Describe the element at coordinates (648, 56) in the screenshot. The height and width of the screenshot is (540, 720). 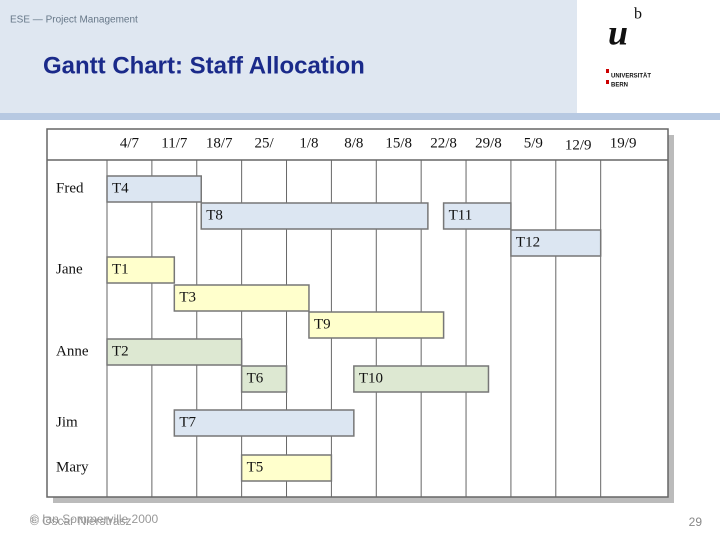
I see `logo-box` at that location.